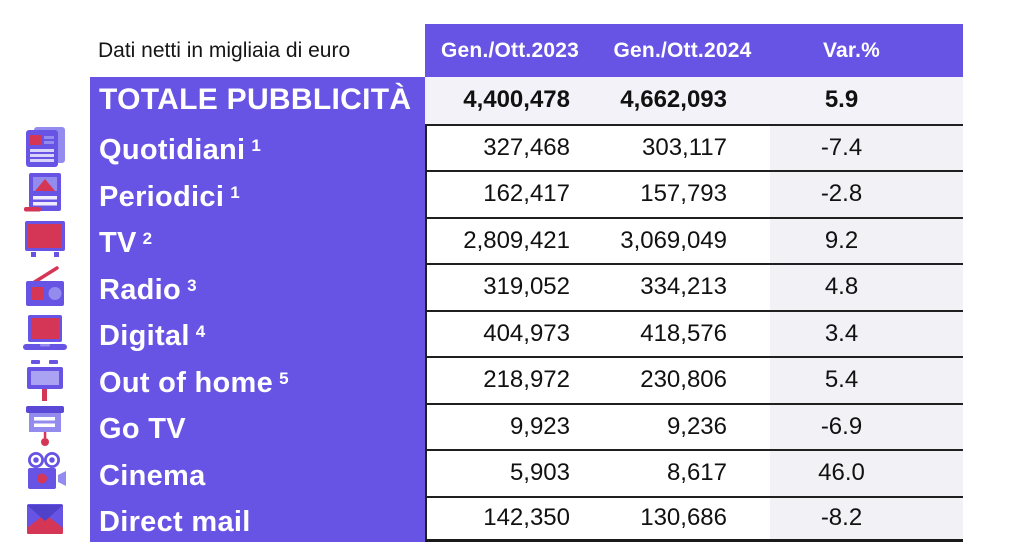 The width and height of the screenshot is (1024, 558). Describe the element at coordinates (257, 425) in the screenshot. I see `row-label-go-tv: Go TV` at that location.